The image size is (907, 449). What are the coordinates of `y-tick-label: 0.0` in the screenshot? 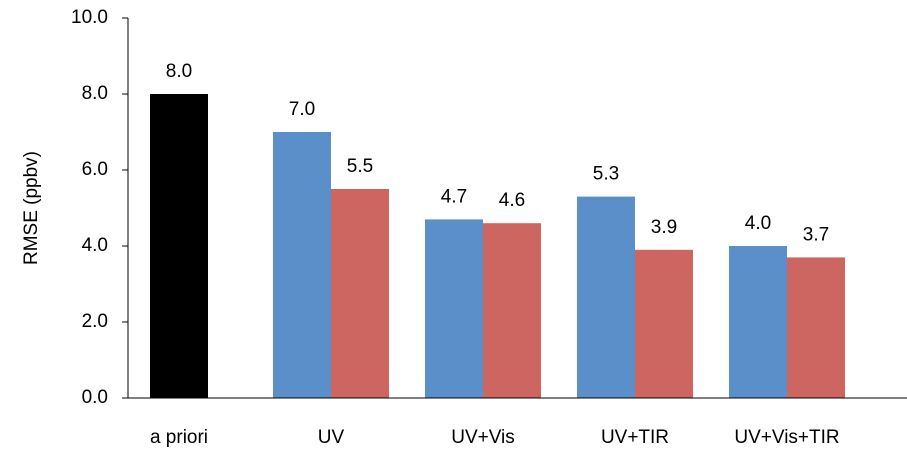 It's located at (95, 397).